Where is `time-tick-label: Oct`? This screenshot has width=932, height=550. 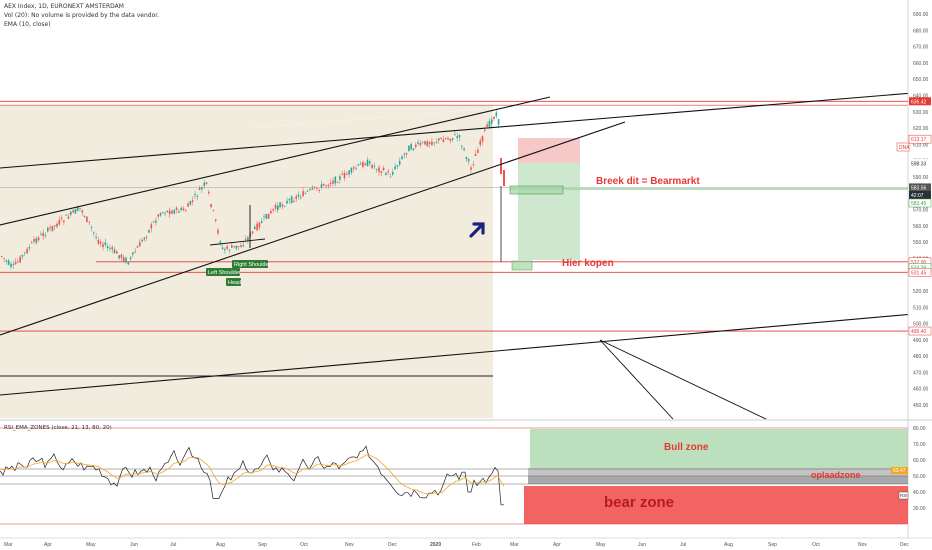 time-tick-label: Oct is located at coordinates (816, 545).